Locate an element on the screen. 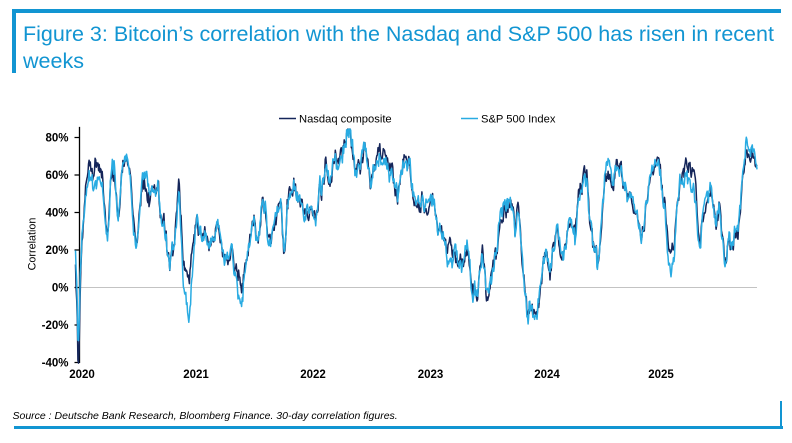  svg-text: 0% is located at coordinates (60, 289).